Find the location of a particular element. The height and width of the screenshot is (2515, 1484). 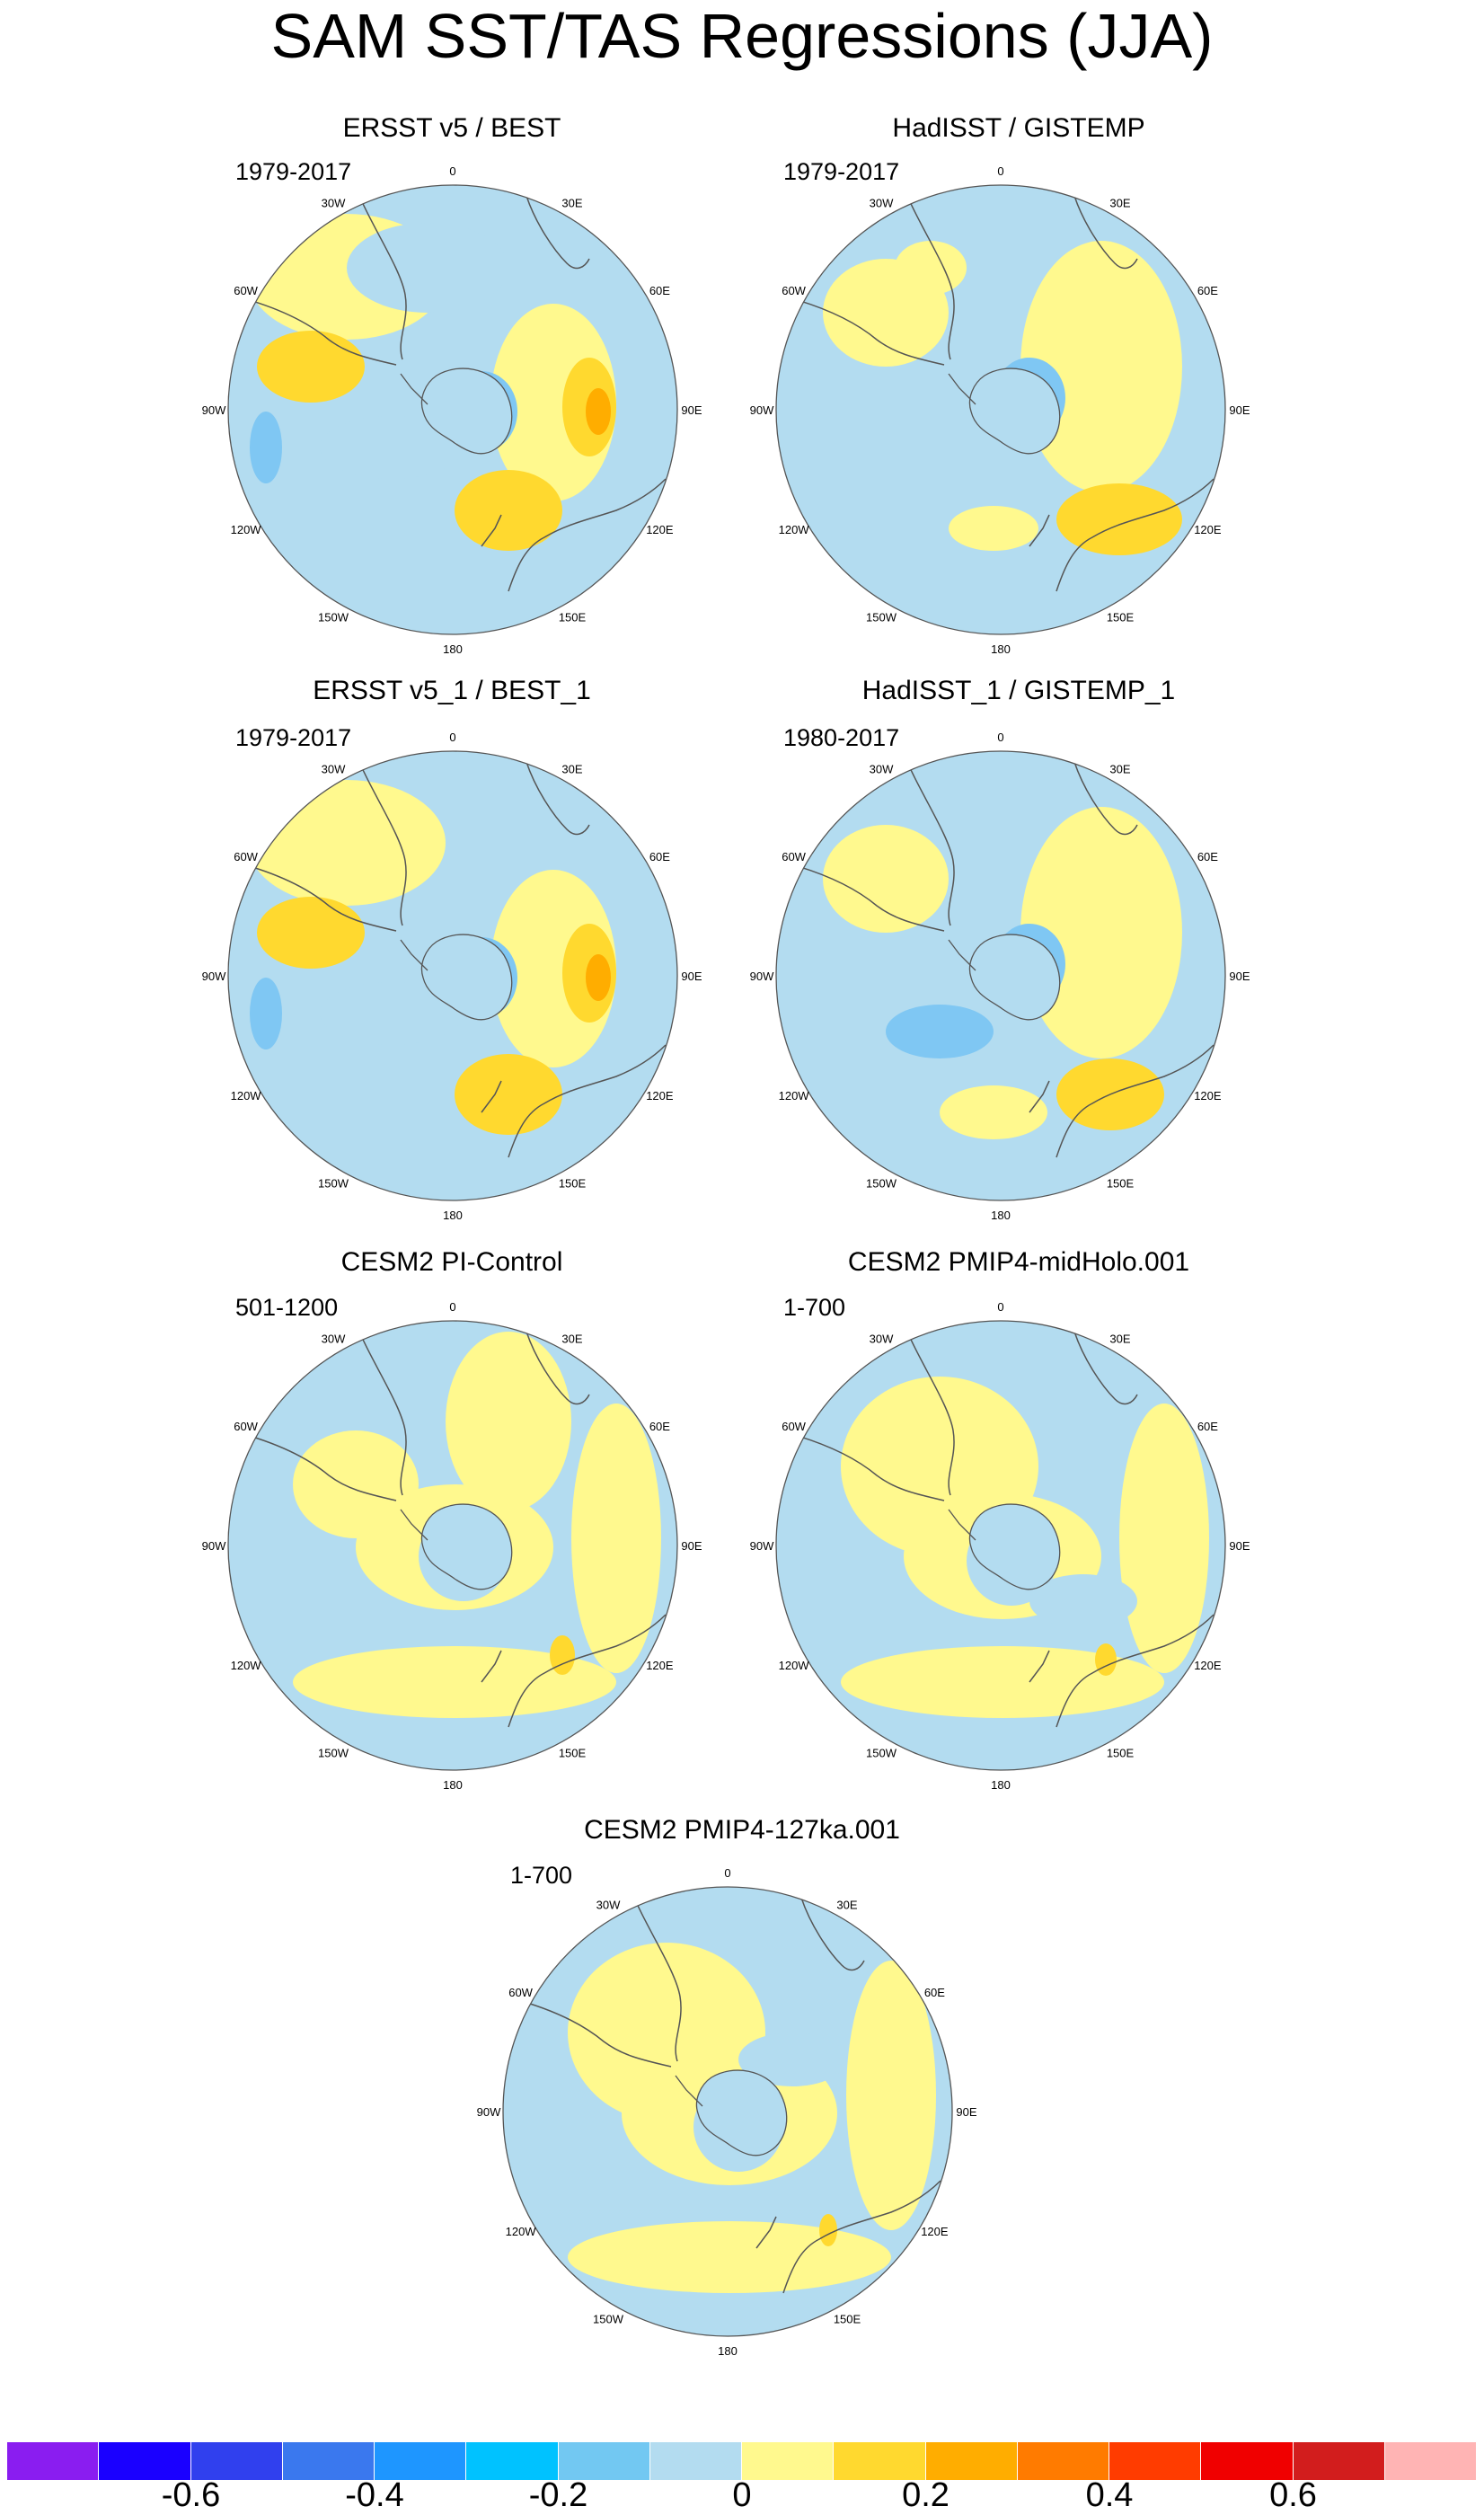

map-ersst1-best1: 0 30E 60E 90E 120E 150E 180 150W 120W 90W 60W 30W is located at coordinates (452, 976).